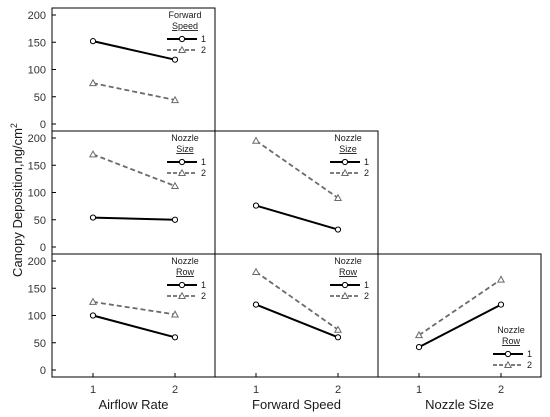 The width and height of the screenshot is (550, 417). What do you see at coordinates (184, 15) in the screenshot?
I see `legend-title: Forward` at bounding box center [184, 15].